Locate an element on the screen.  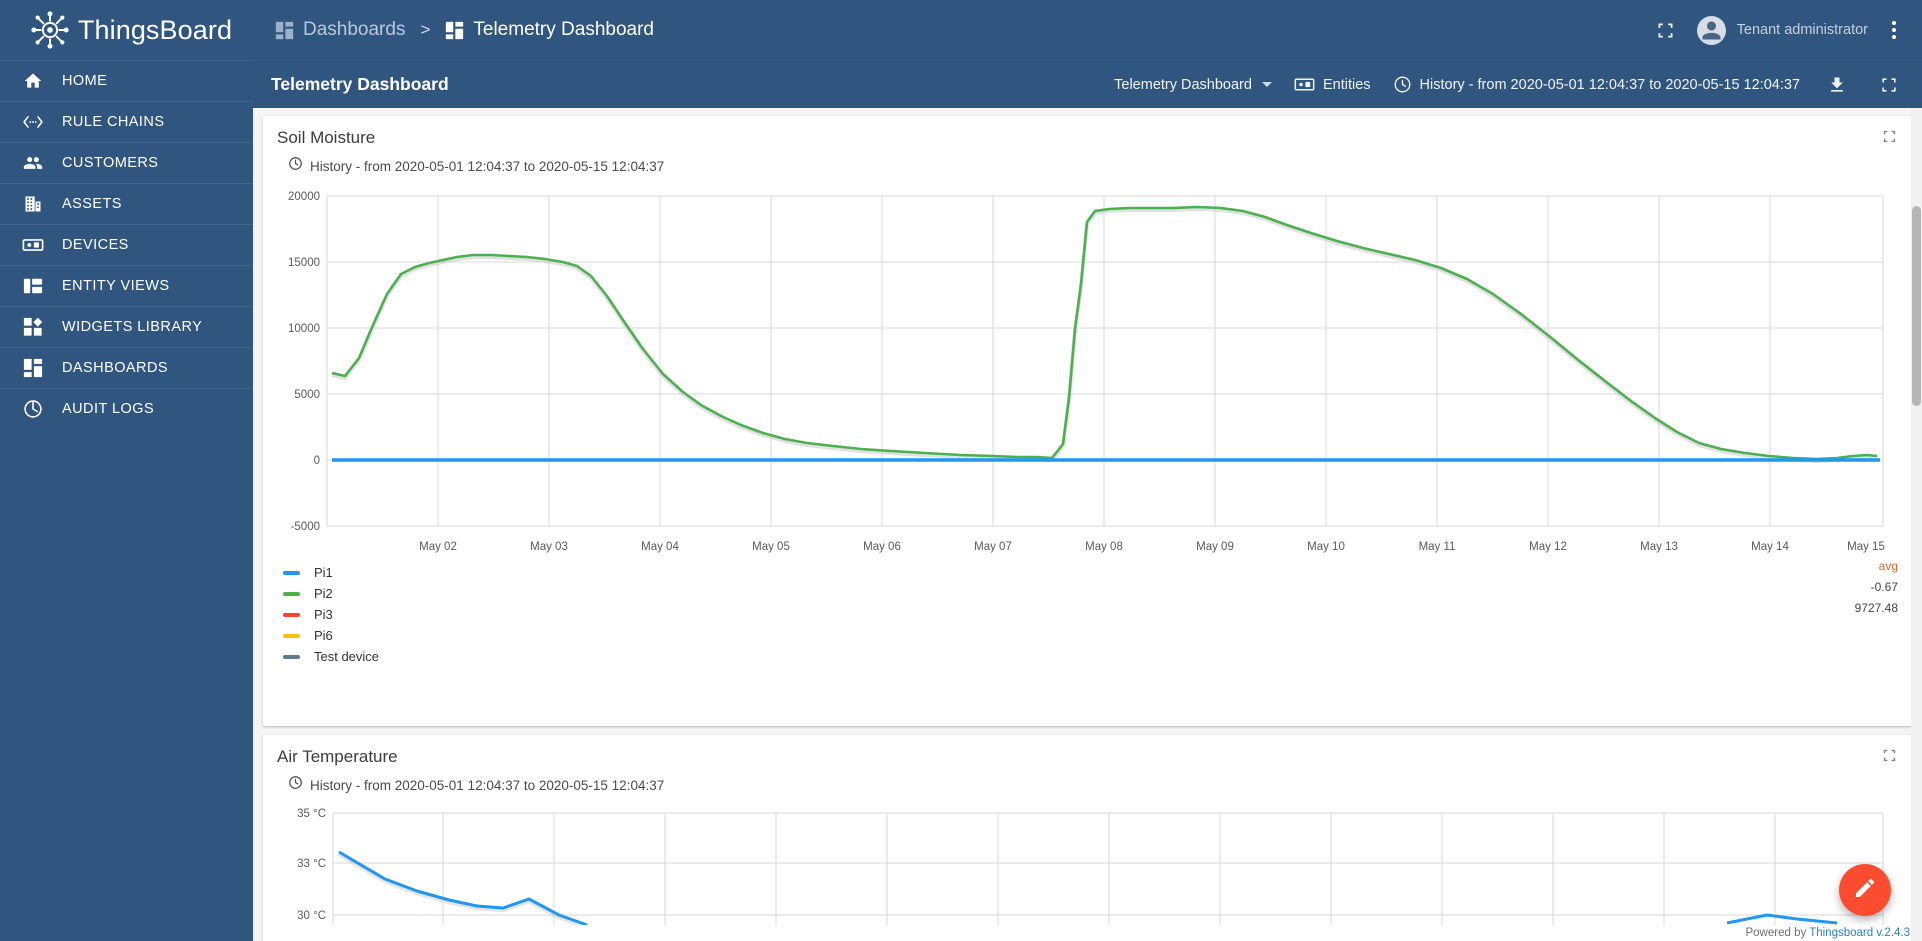
sidebar-item-label: ASSETS is located at coordinates (92, 204).